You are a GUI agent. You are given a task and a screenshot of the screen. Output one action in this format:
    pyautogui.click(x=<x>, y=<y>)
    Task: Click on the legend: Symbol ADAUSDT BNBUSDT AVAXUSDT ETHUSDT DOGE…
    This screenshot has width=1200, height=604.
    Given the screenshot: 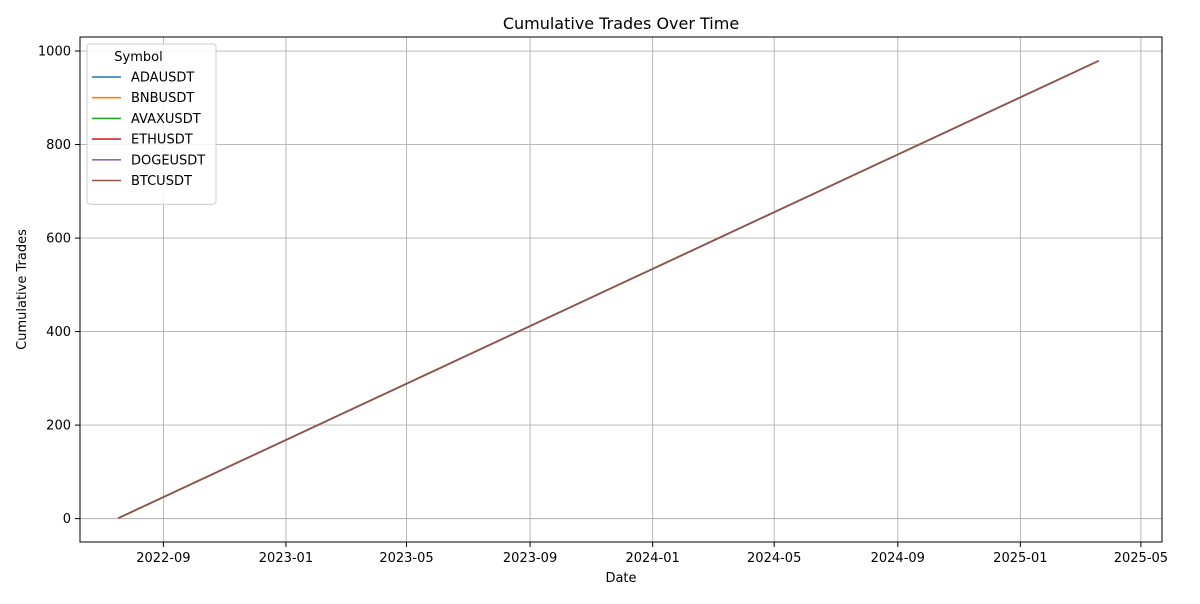 What is the action you would take?
    pyautogui.click(x=151, y=124)
    